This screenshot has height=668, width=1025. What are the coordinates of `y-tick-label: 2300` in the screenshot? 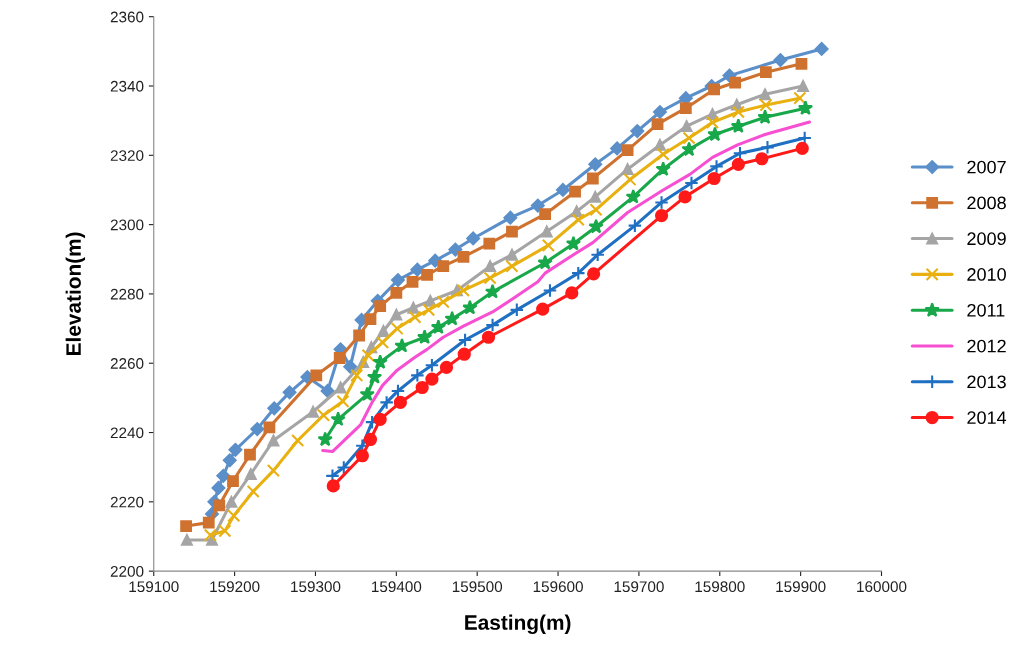 It's located at (127, 225).